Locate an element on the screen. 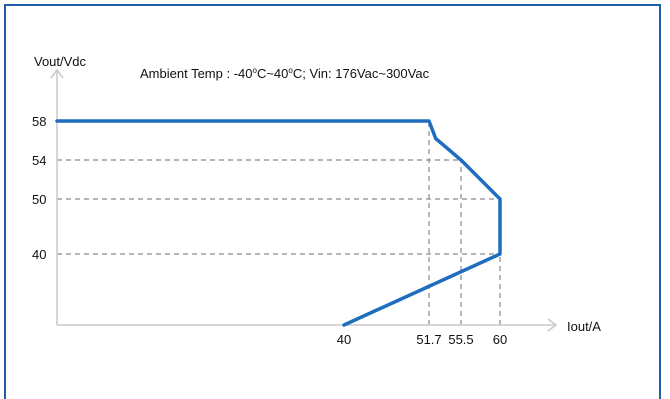 This screenshot has width=670, height=399. x-tick-label-3: 60 is located at coordinates (500, 339).